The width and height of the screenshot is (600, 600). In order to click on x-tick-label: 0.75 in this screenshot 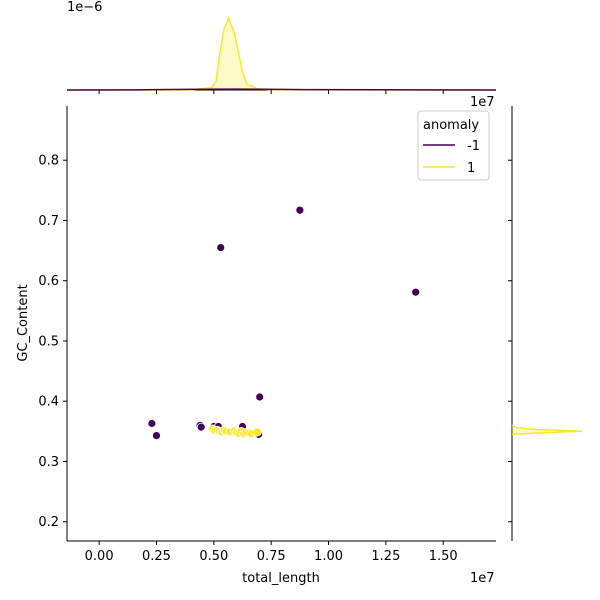, I will do `click(271, 556)`.